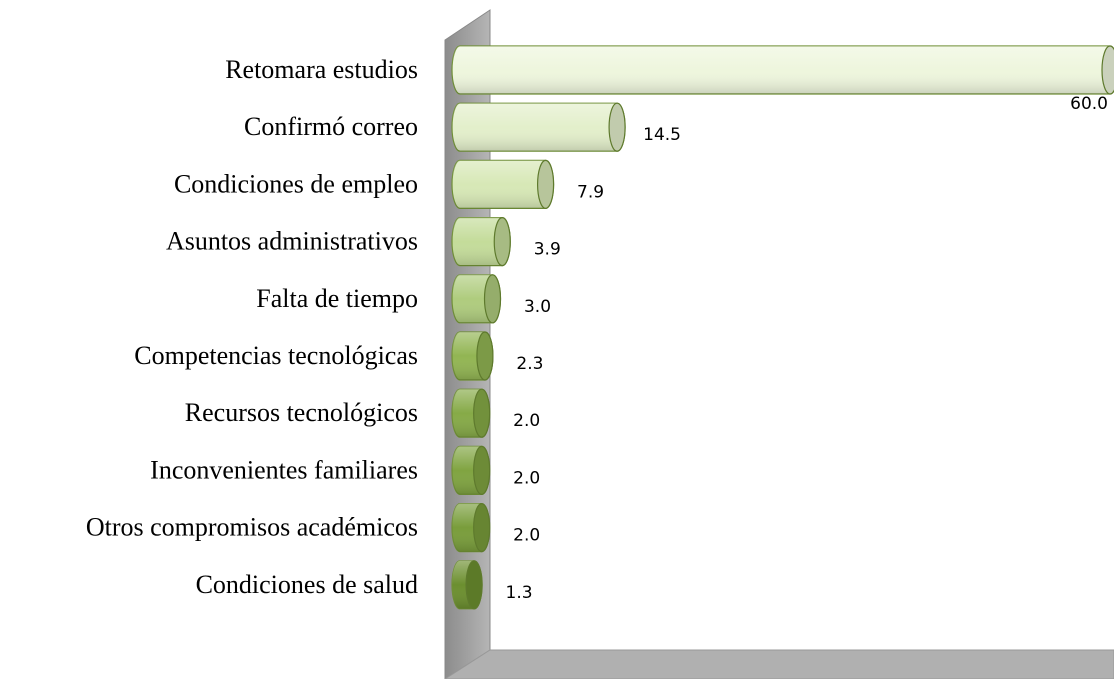 This screenshot has width=1114, height=679. What do you see at coordinates (1089, 104) in the screenshot?
I see `value-label: 60.0` at bounding box center [1089, 104].